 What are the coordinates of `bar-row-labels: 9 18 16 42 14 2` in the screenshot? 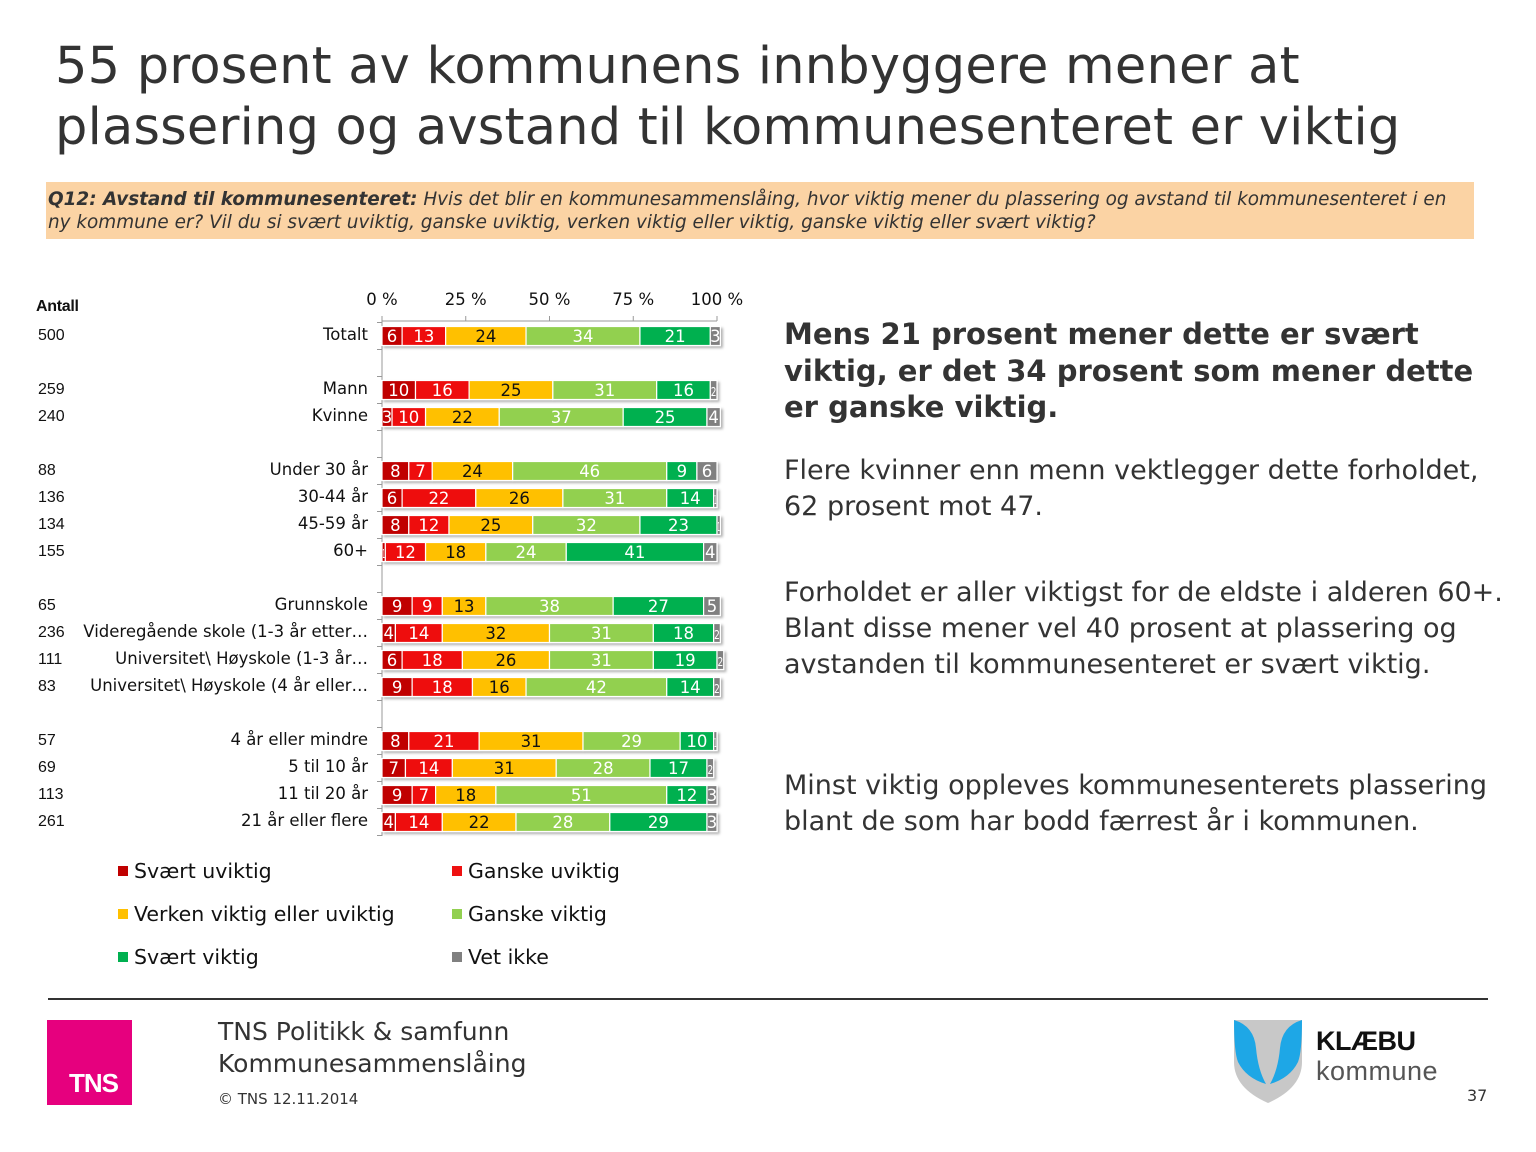 It's located at (556, 687).